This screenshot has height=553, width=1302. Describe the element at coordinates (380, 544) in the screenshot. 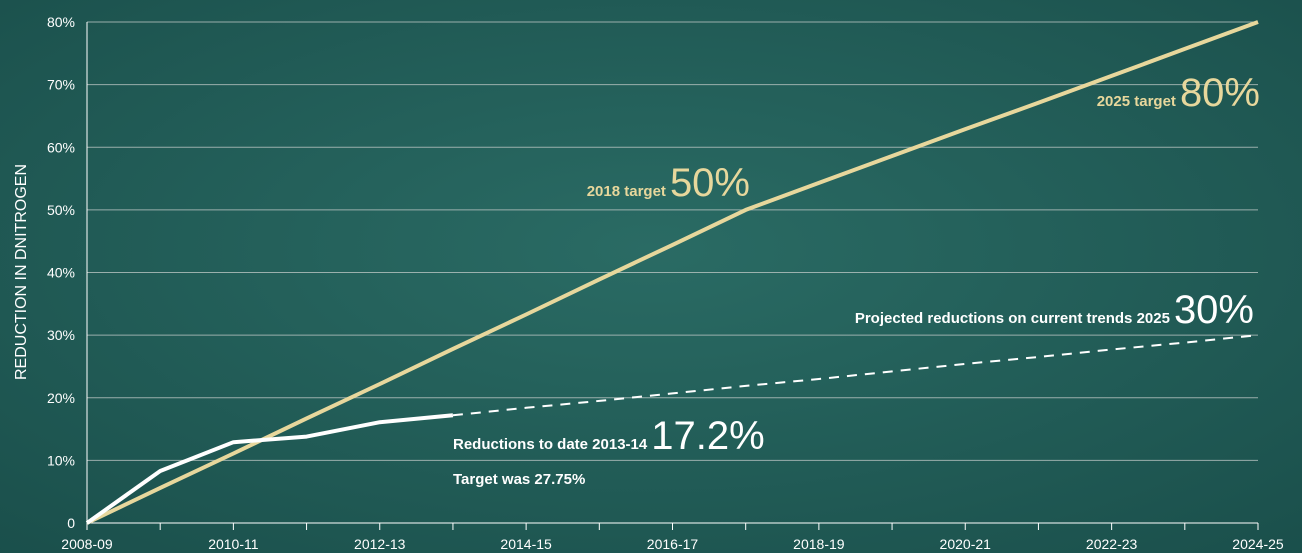

I see `x-tick-label: 2012-13` at that location.